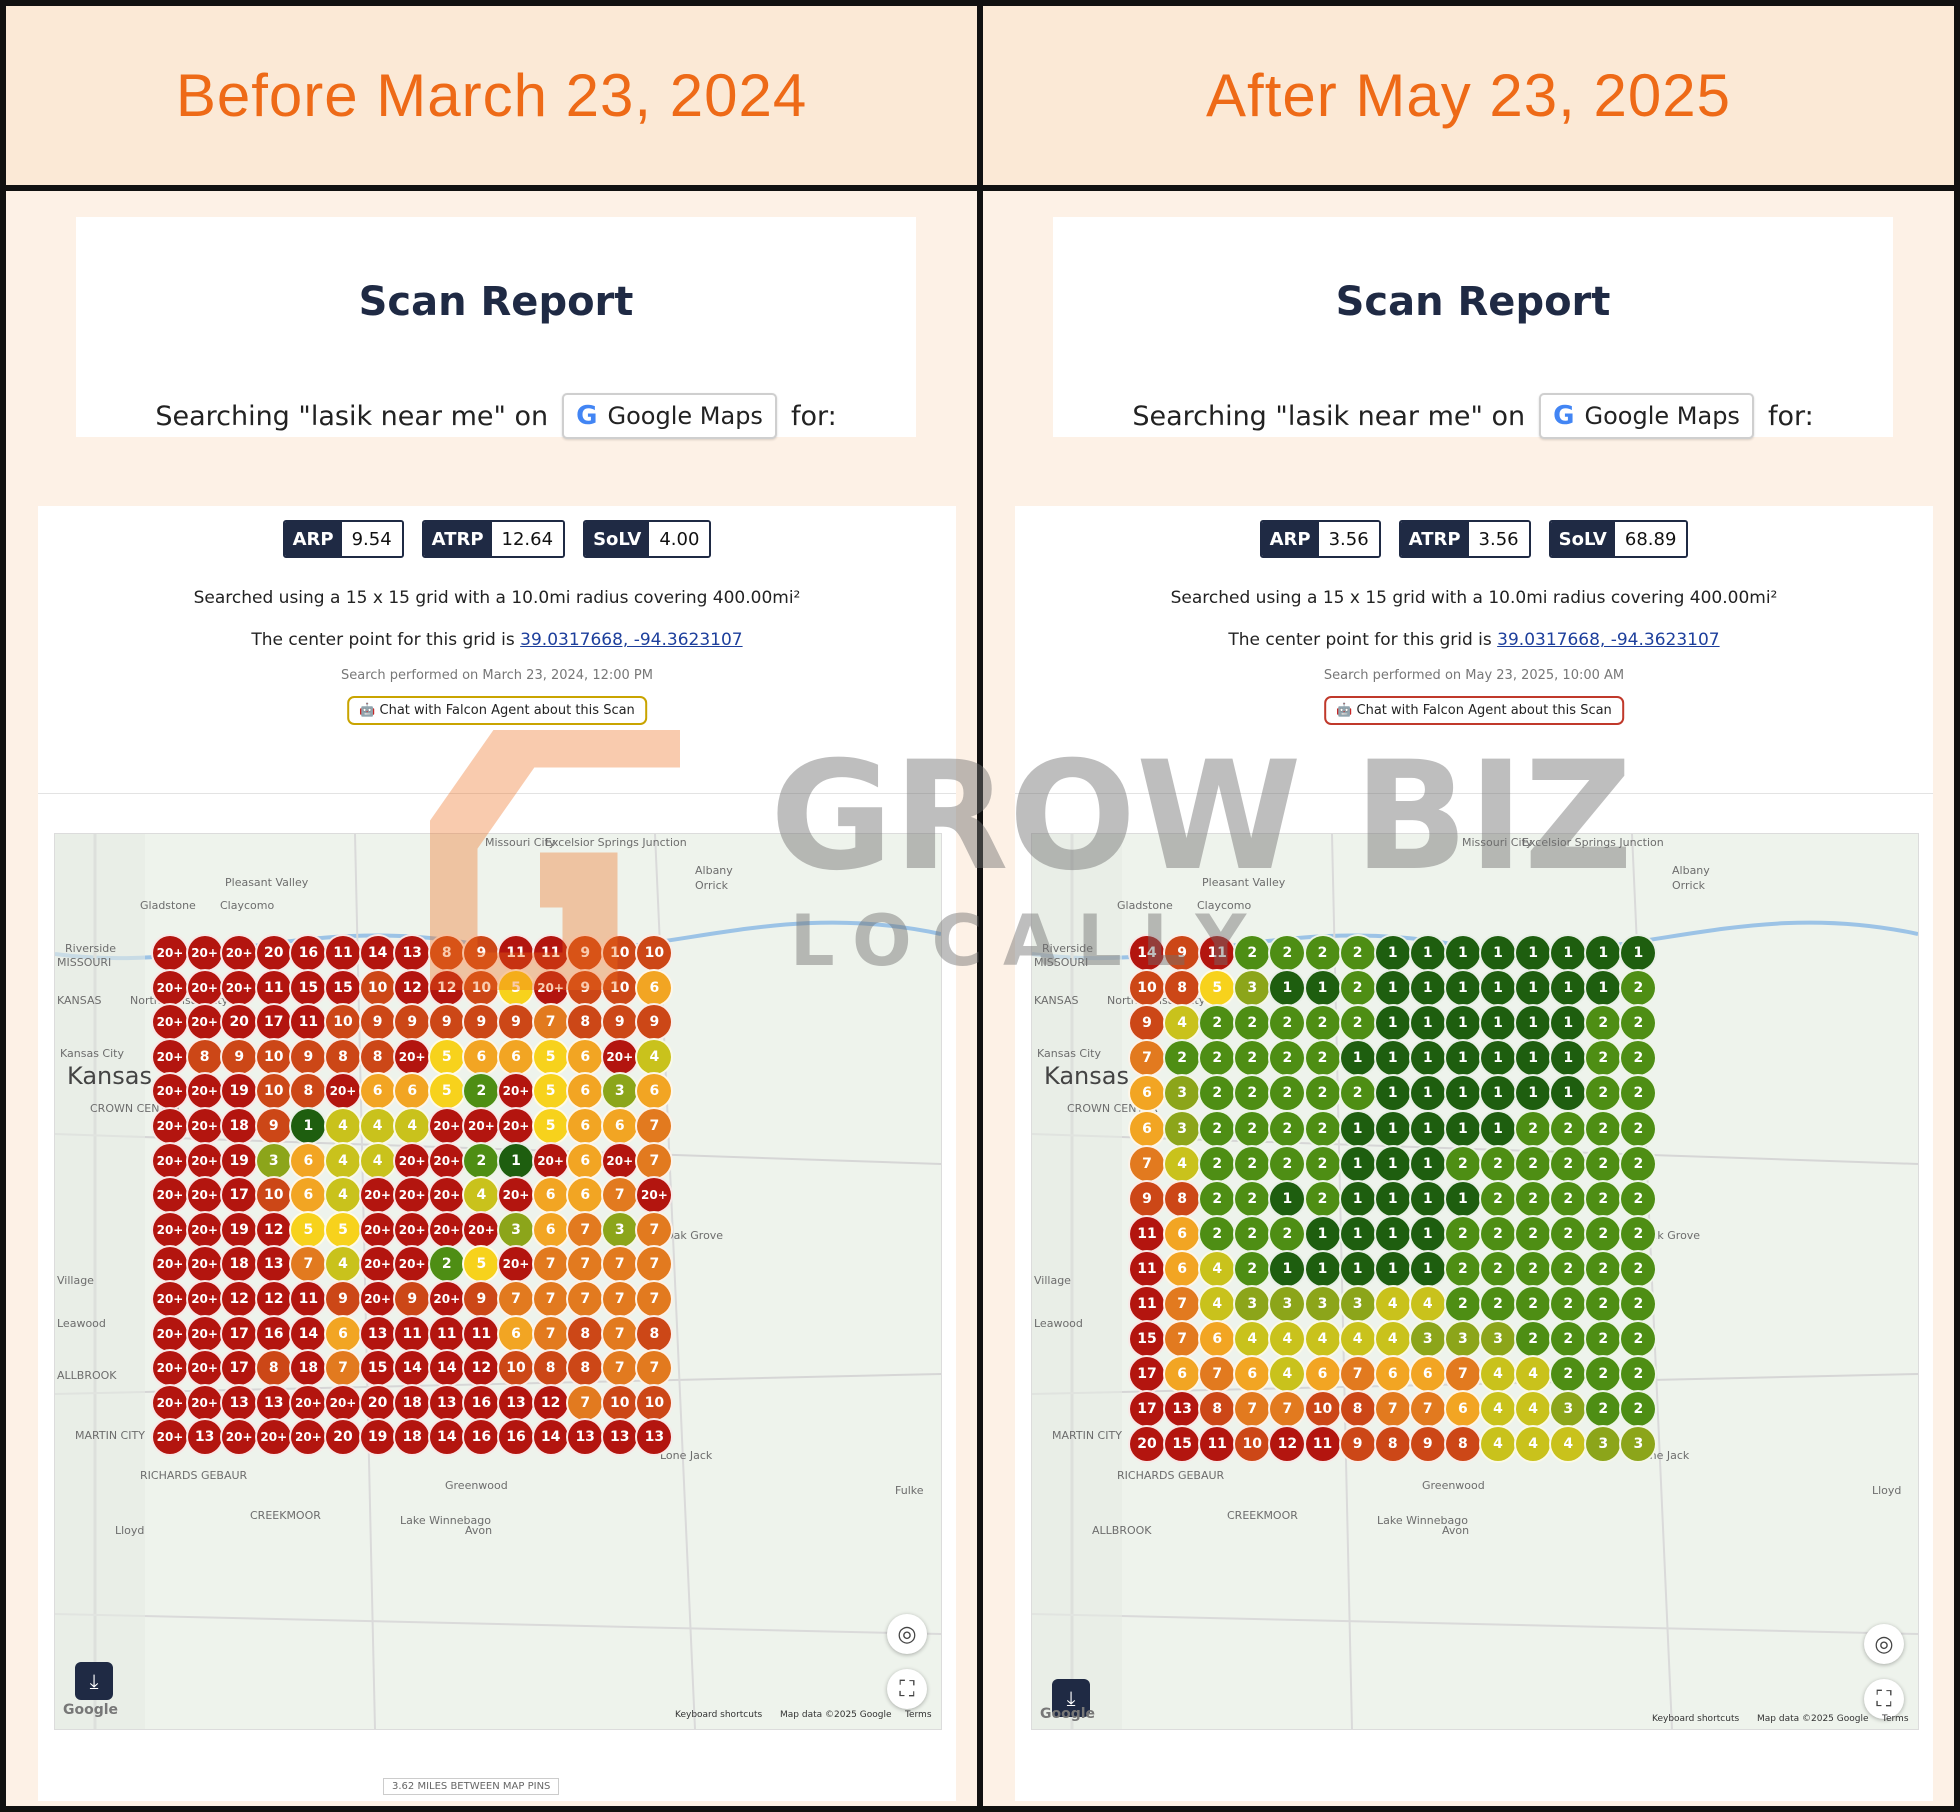 The width and height of the screenshot is (1960, 1812). What do you see at coordinates (481, 1402) in the screenshot?
I see `rank-pin: 16` at bounding box center [481, 1402].